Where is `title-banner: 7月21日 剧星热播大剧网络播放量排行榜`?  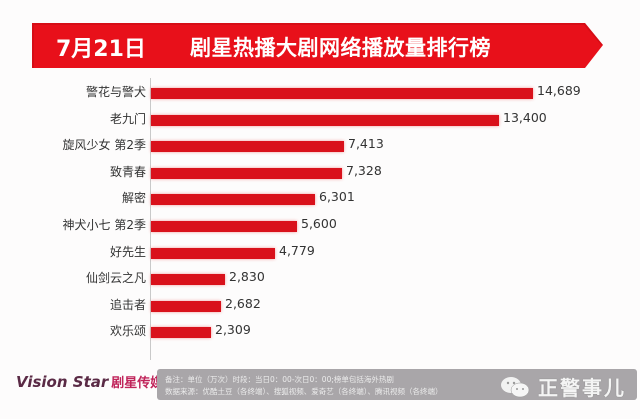 title-banner: 7月21日 剧星热播大剧网络播放量排行榜 is located at coordinates (317, 45).